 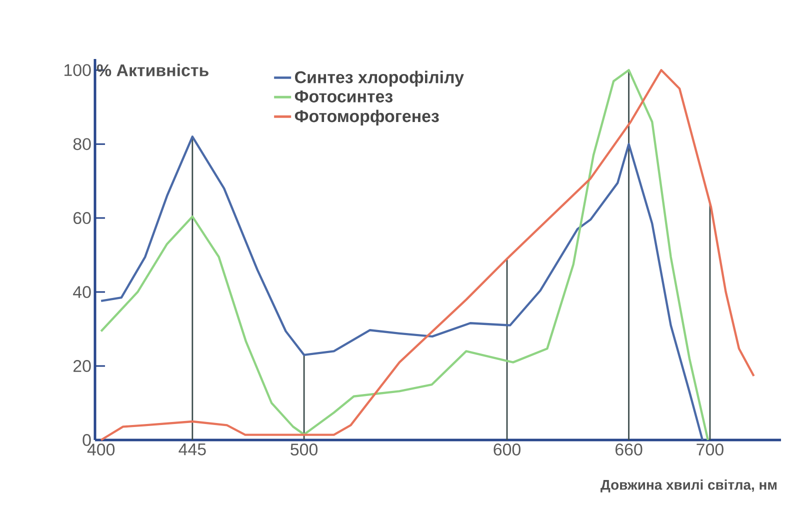 What do you see at coordinates (152, 70) in the screenshot?
I see `y-axis-title: % Активність` at bounding box center [152, 70].